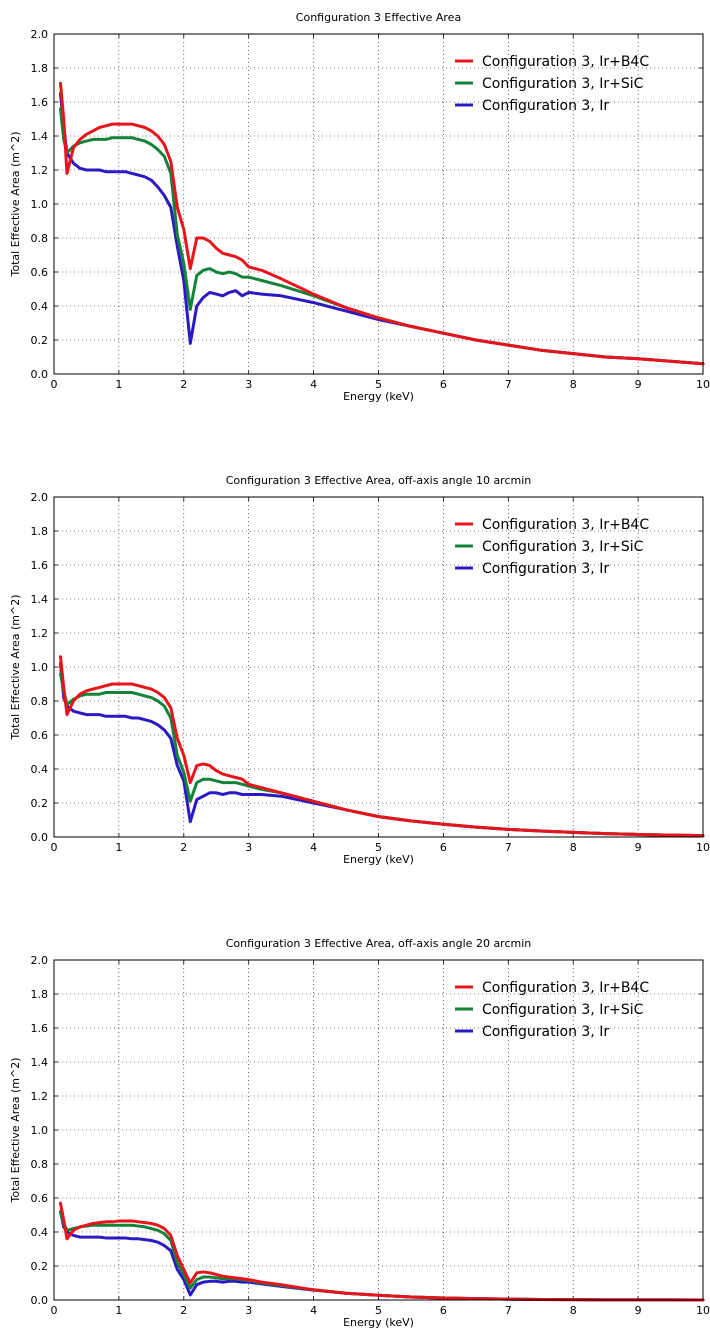 The width and height of the screenshot is (710, 1330). Describe the element at coordinates (378, 17) in the screenshot. I see `chart-title: Configuration 3 Effective Area` at that location.